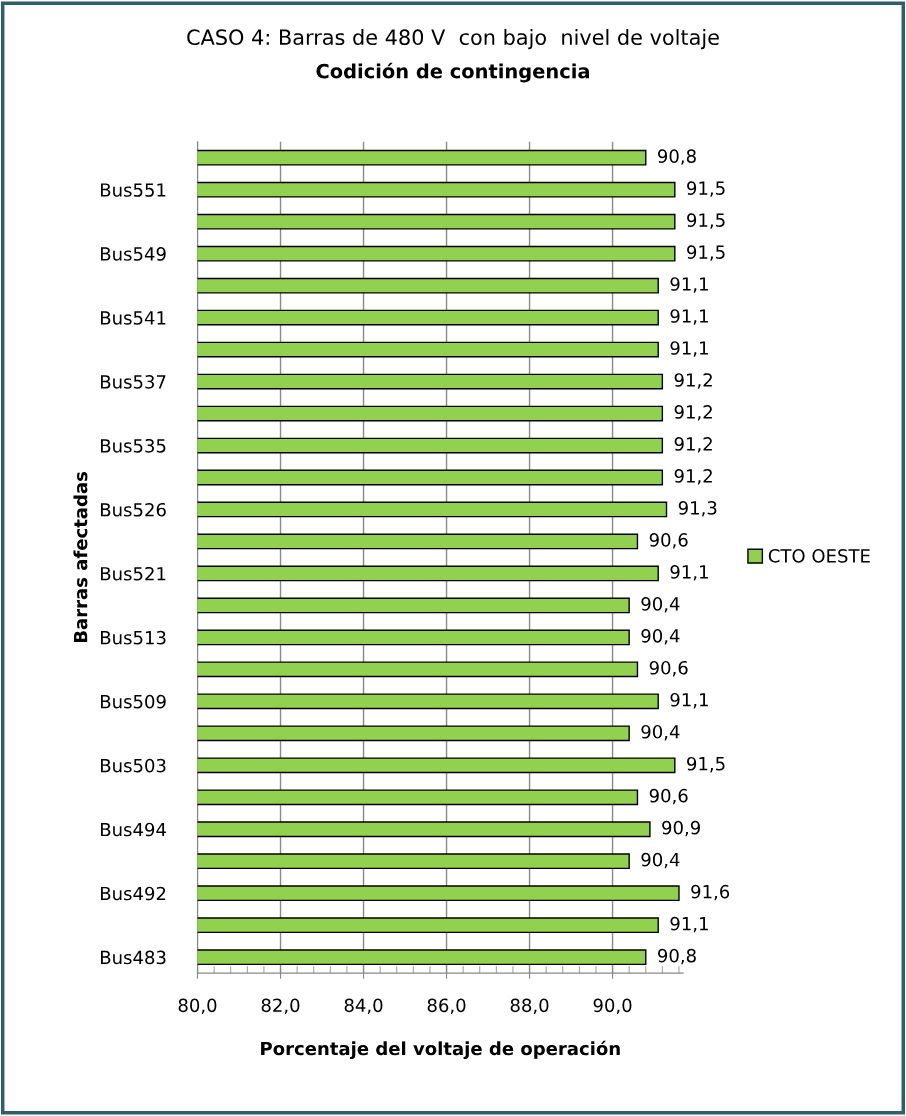 The width and height of the screenshot is (906, 1116). I want to click on y-tick-label: Bus483, so click(133, 957).